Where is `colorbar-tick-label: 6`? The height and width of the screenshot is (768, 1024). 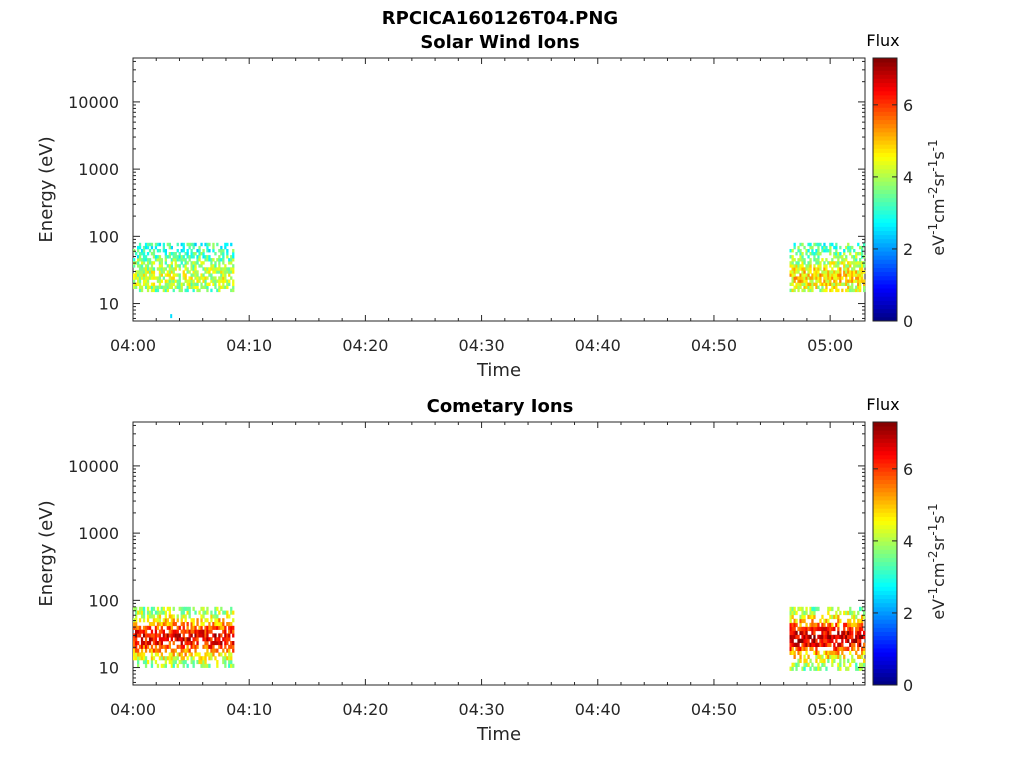 colorbar-tick-label: 6 is located at coordinates (908, 469).